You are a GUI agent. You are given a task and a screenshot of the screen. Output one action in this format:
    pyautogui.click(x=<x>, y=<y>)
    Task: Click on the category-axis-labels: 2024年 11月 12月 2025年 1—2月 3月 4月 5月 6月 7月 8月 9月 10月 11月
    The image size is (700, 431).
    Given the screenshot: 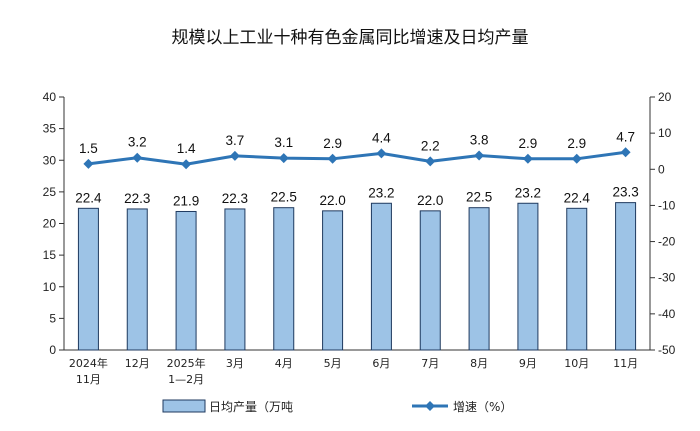 What is the action you would take?
    pyautogui.click(x=353, y=371)
    